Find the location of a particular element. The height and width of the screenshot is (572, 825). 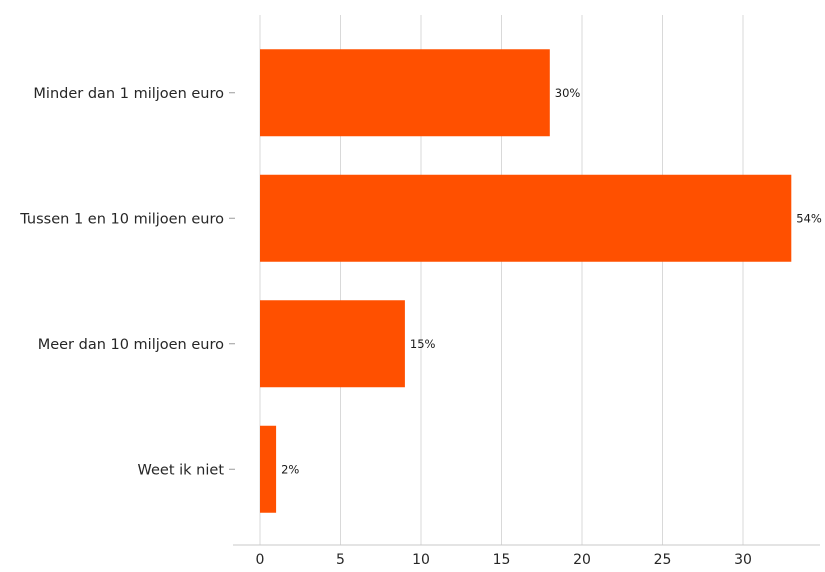

x-tick-label: 15 is located at coordinates (502, 560).